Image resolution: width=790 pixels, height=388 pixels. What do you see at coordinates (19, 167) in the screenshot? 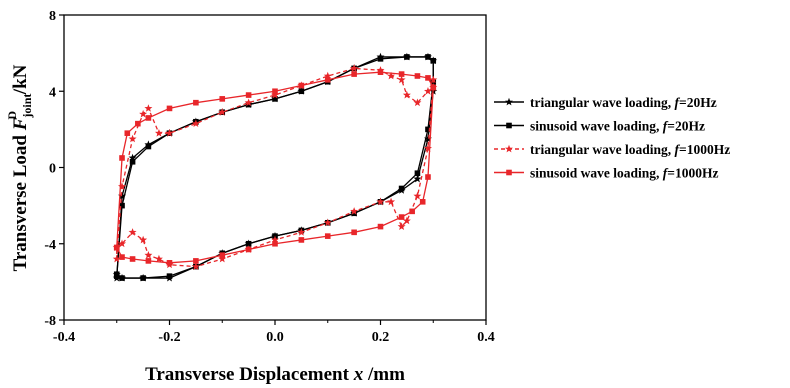
I see `y-axis-title: Transverse Load FjointD /kN` at bounding box center [19, 167].